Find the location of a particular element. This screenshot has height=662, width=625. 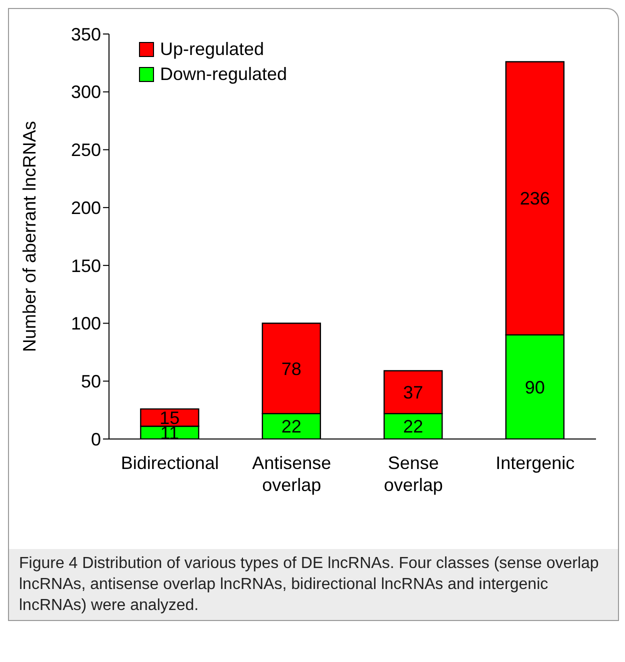

y-tick-label: 200 is located at coordinates (85, 208).